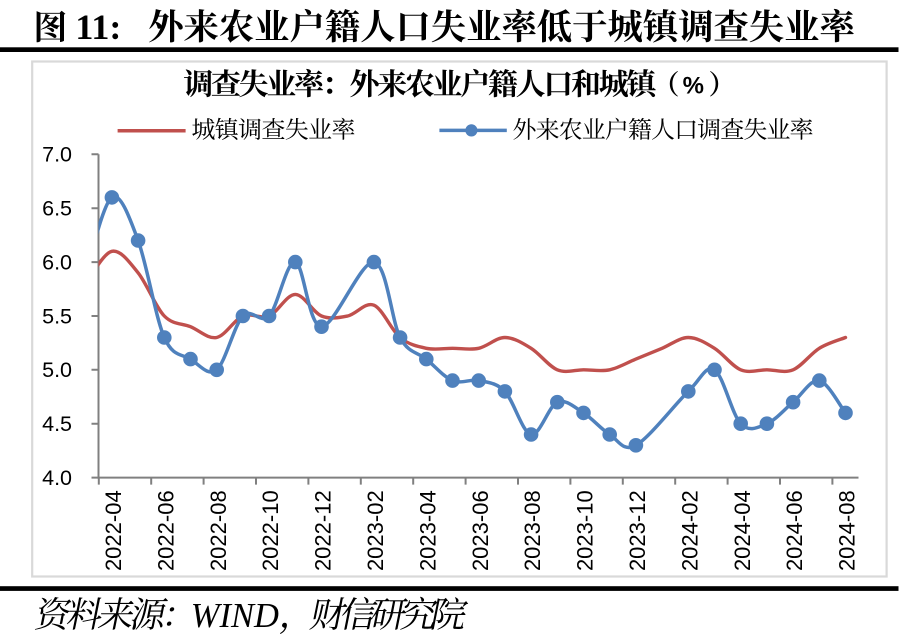 This screenshot has height=640, width=913. What do you see at coordinates (375, 530) in the screenshot?
I see `svg-text: 2023-02` at bounding box center [375, 530].